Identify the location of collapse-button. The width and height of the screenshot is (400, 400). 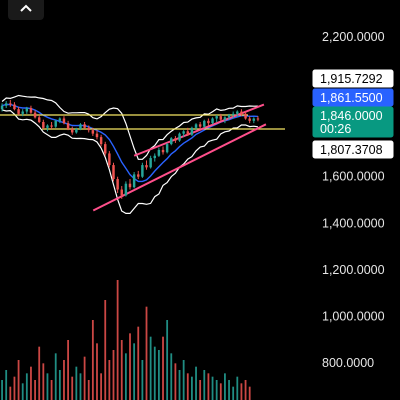
(26, 10).